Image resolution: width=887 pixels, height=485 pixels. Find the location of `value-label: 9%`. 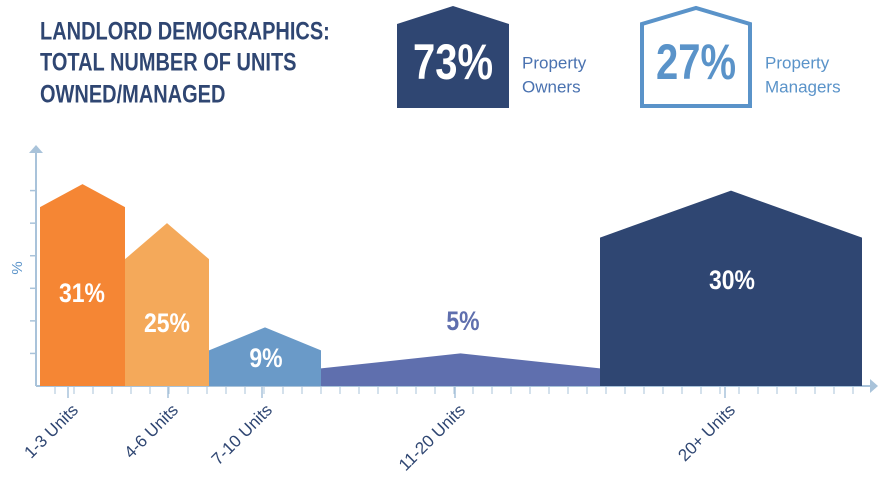

value-label: 9% is located at coordinates (265, 358).